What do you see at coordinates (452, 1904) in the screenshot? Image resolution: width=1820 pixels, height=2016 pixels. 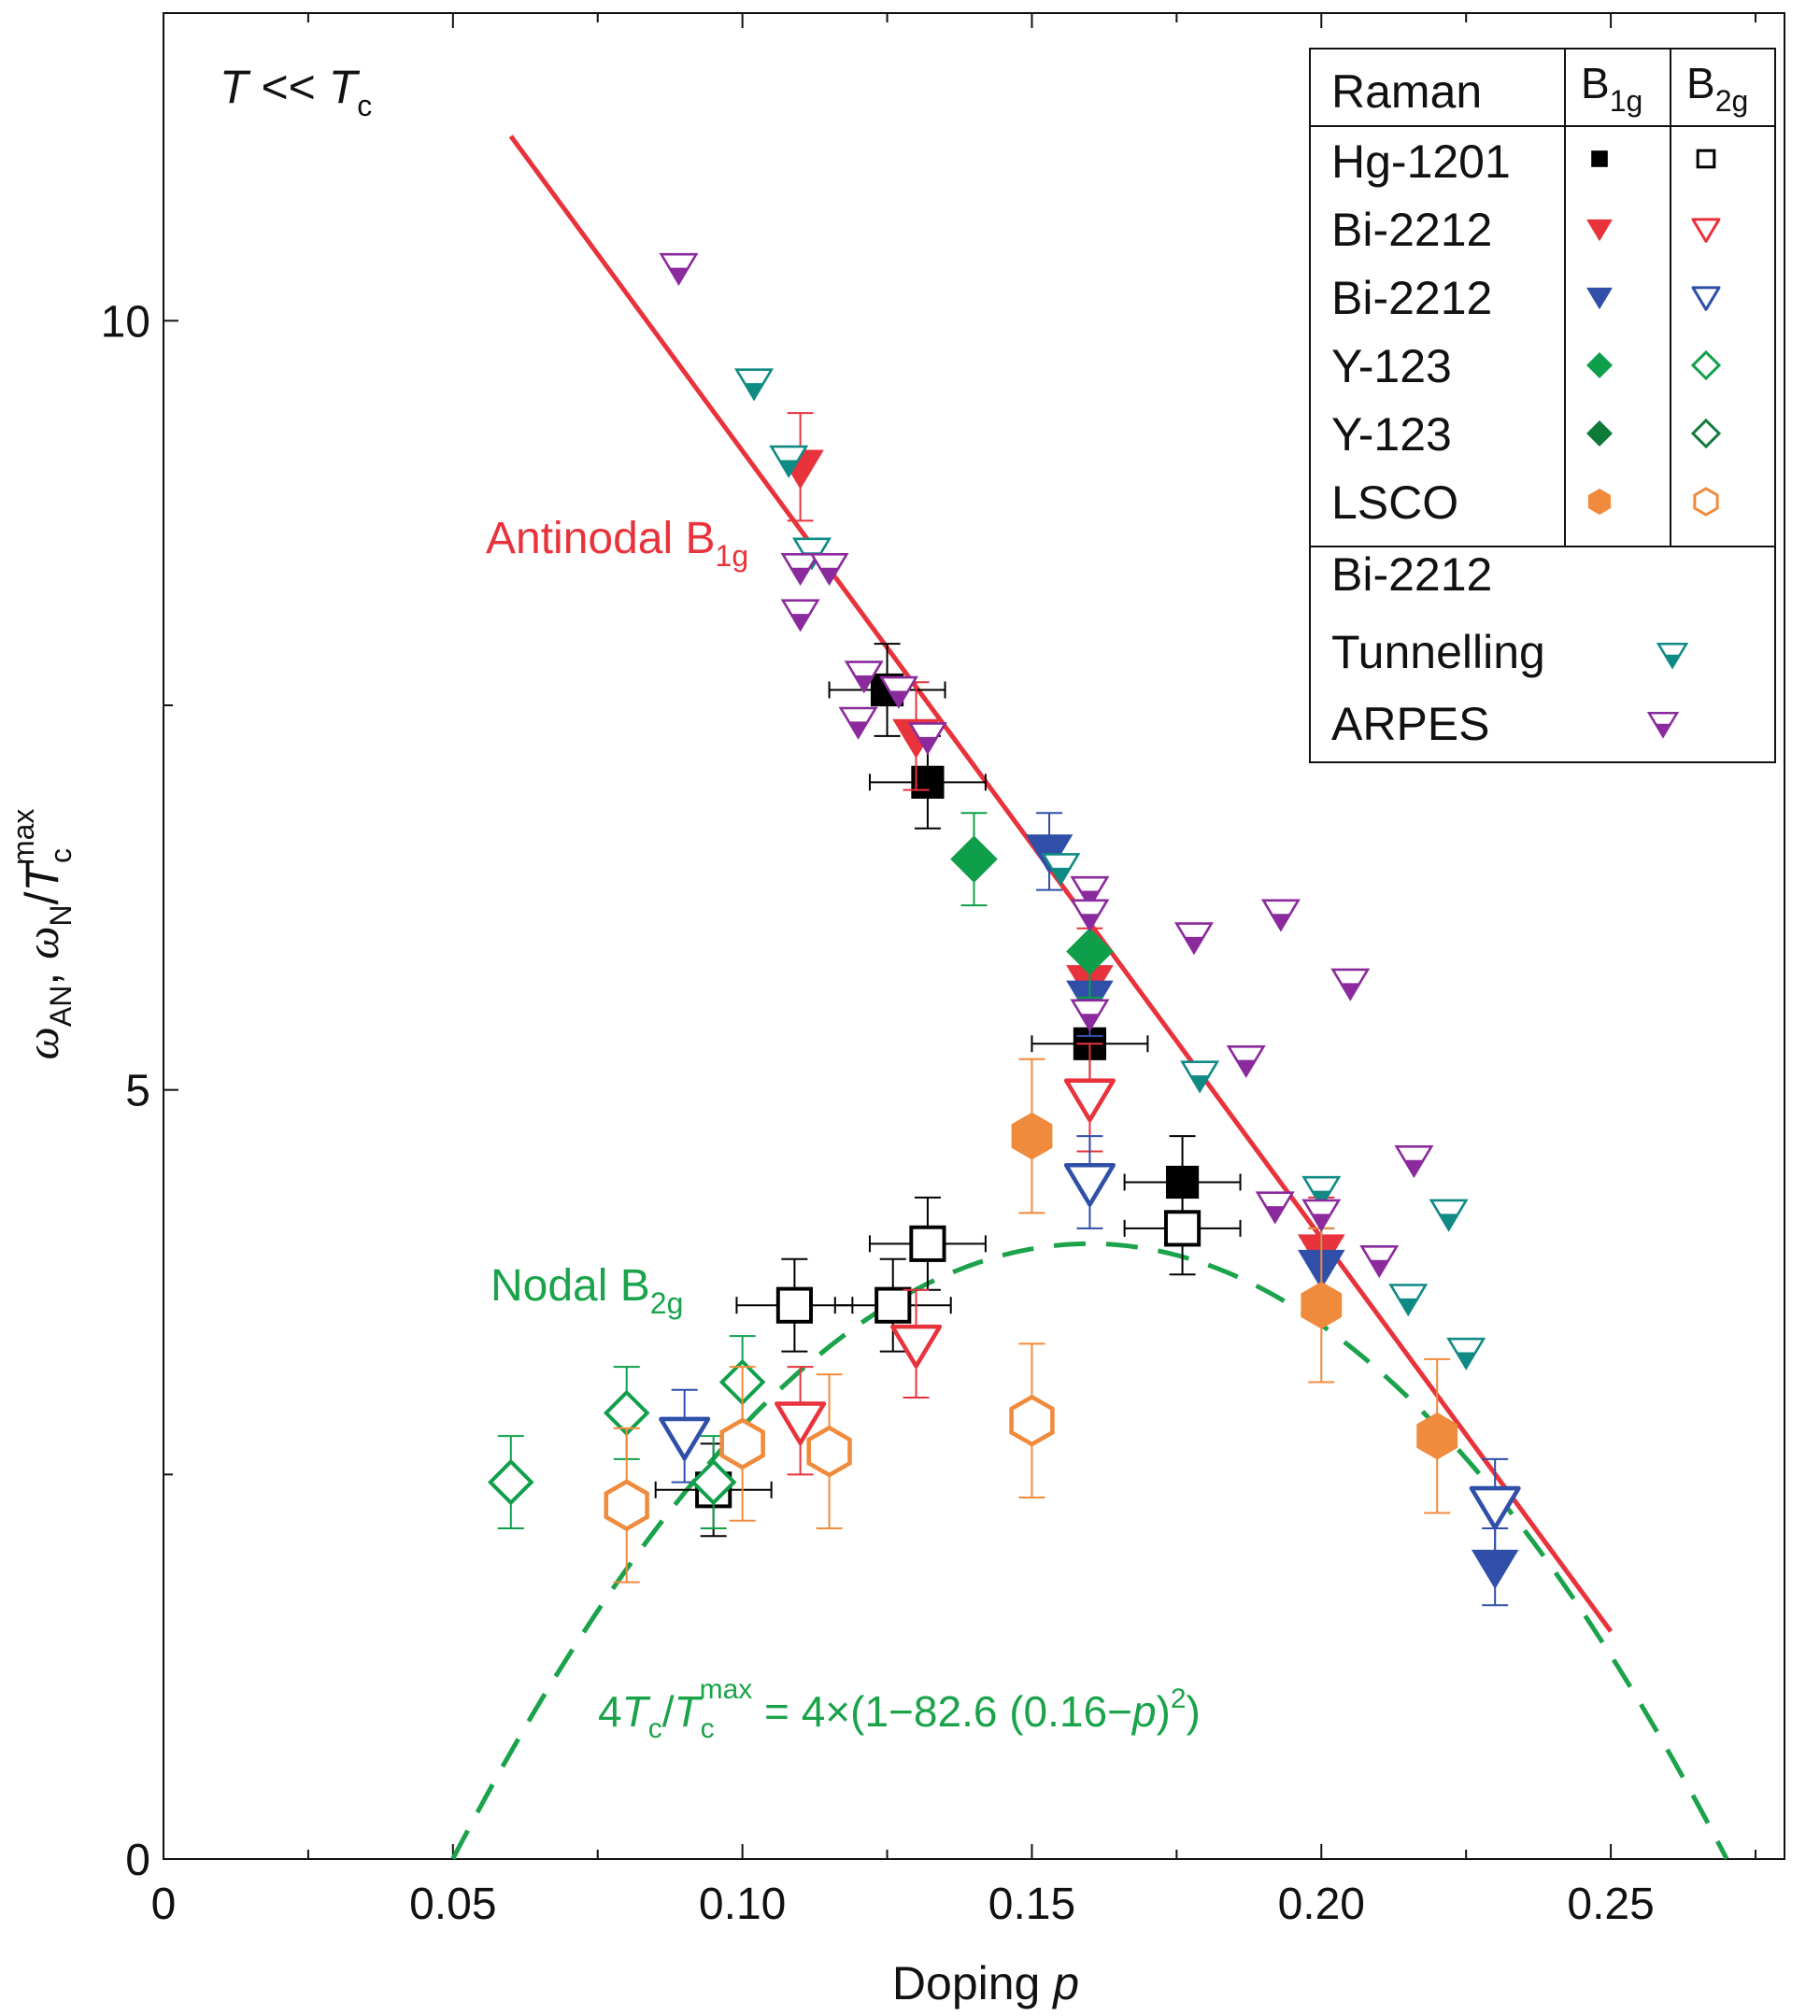 I see `x-tick-label: 0.05` at bounding box center [452, 1904].